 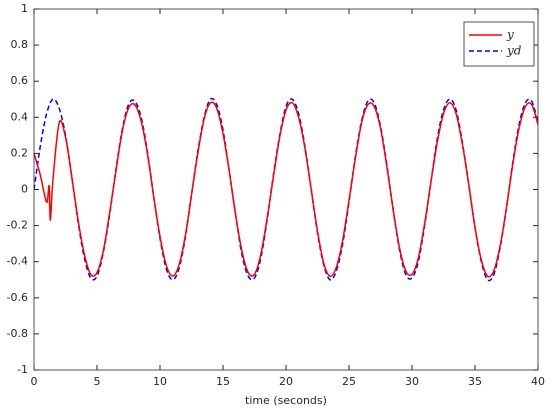 What do you see at coordinates (286, 381) in the screenshot?
I see `x-tick-label: 20` at bounding box center [286, 381].